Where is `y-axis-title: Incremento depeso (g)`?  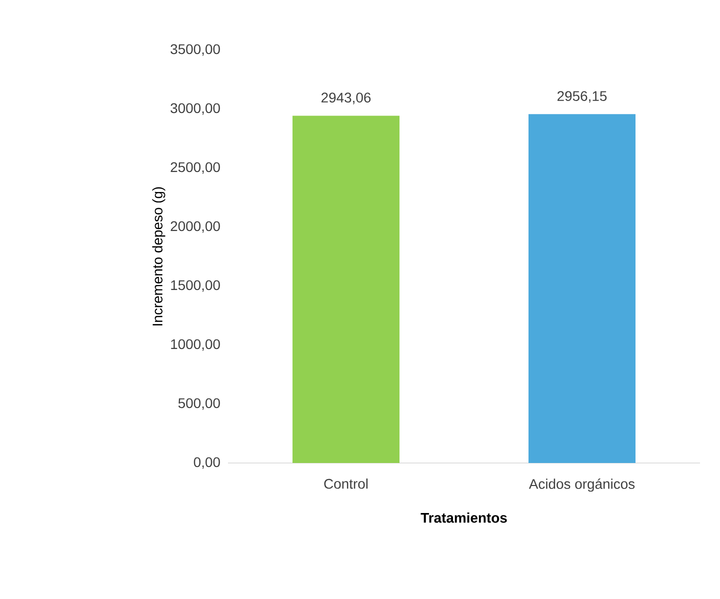
y-axis-title: Incremento depeso (g) is located at coordinates (159, 256).